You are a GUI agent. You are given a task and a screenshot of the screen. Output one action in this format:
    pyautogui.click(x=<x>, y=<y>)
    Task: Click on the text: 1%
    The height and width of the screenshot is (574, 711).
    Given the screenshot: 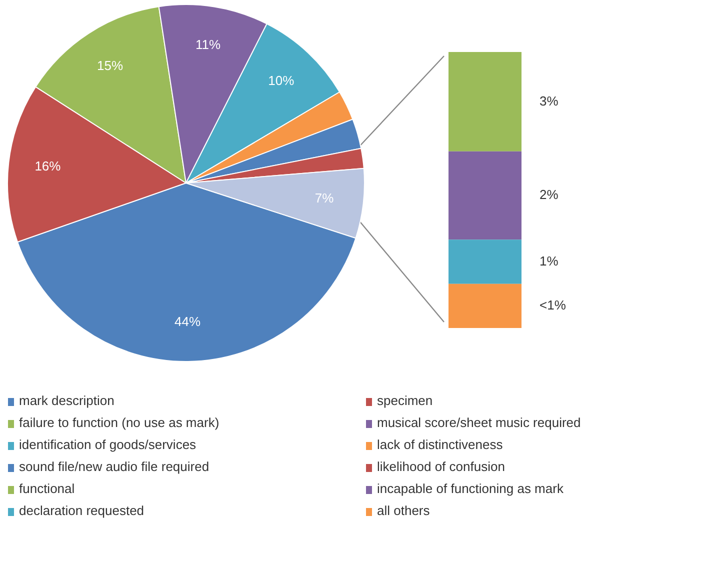 What is the action you would take?
    pyautogui.click(x=549, y=260)
    